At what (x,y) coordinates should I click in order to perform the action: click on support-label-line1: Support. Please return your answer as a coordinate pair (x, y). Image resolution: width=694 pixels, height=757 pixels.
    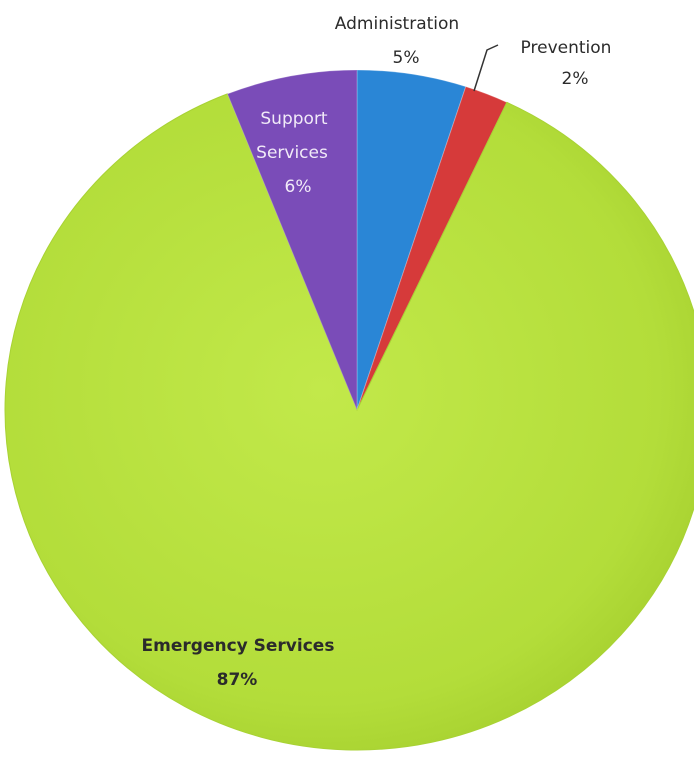
    Looking at the image, I should click on (294, 119).